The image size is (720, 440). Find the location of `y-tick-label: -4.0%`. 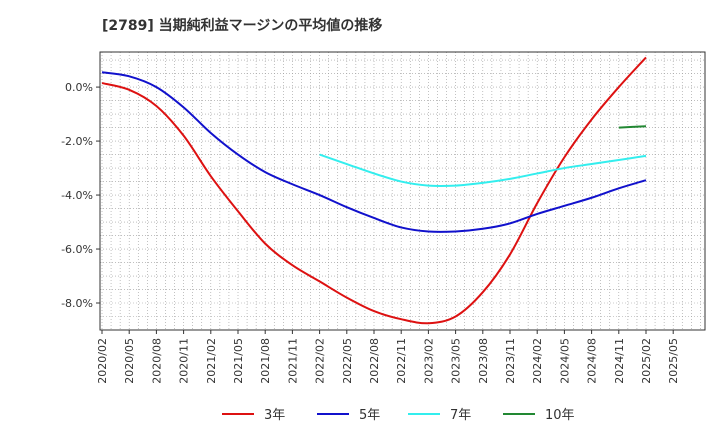

y-tick-label: -4.0% is located at coordinates (77, 195).